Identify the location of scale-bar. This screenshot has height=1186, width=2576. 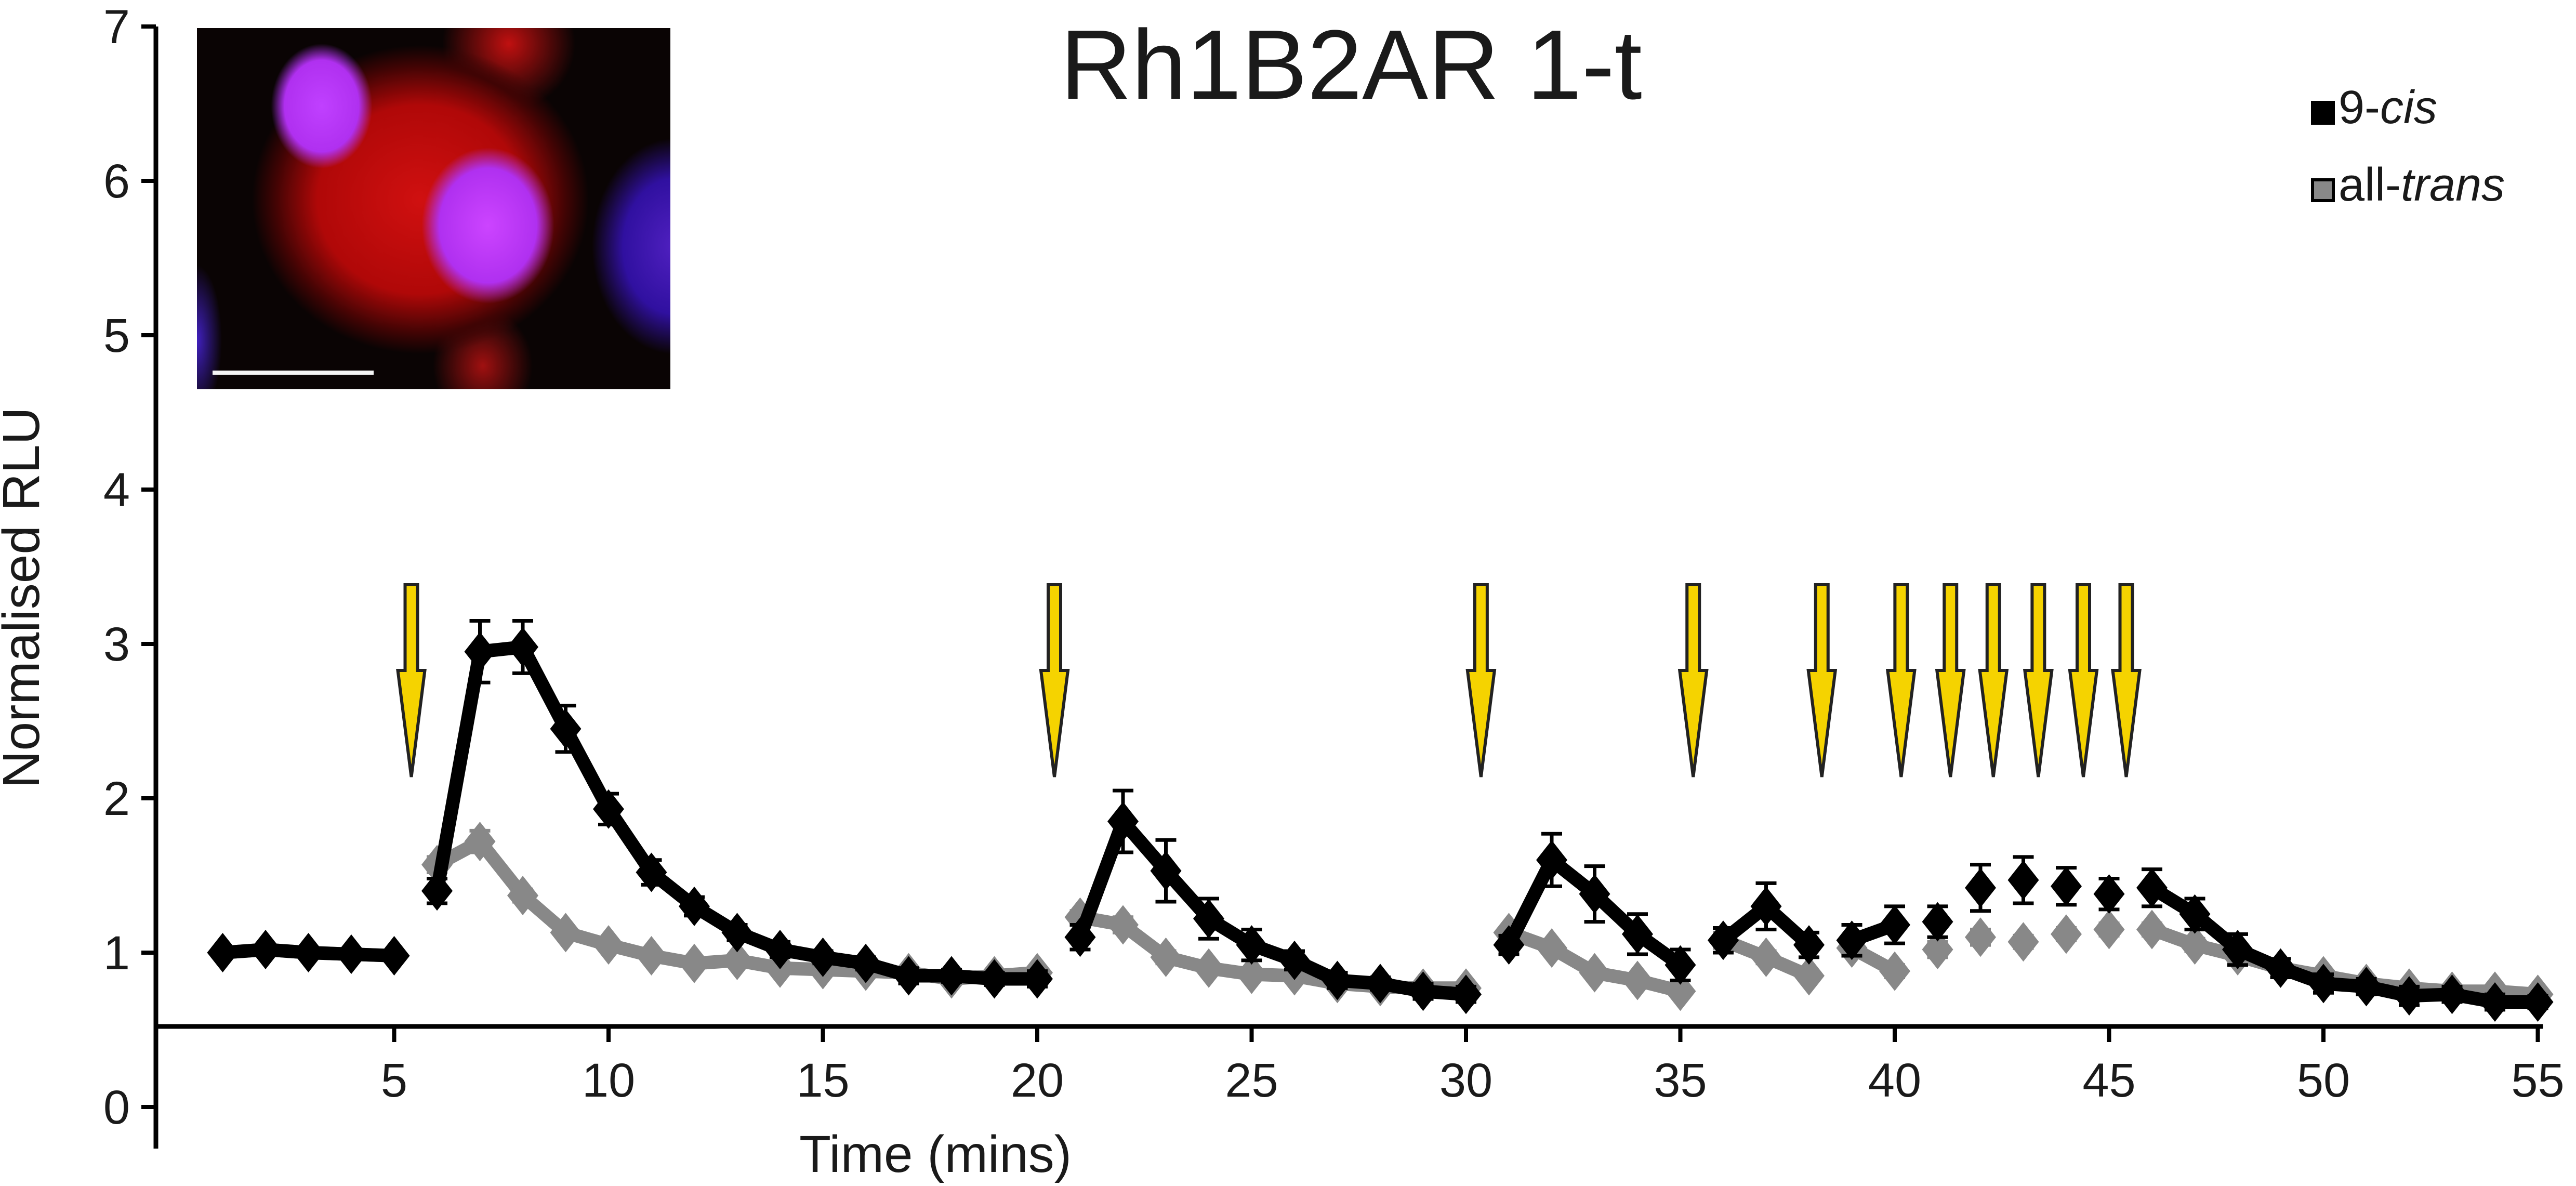
(293, 373).